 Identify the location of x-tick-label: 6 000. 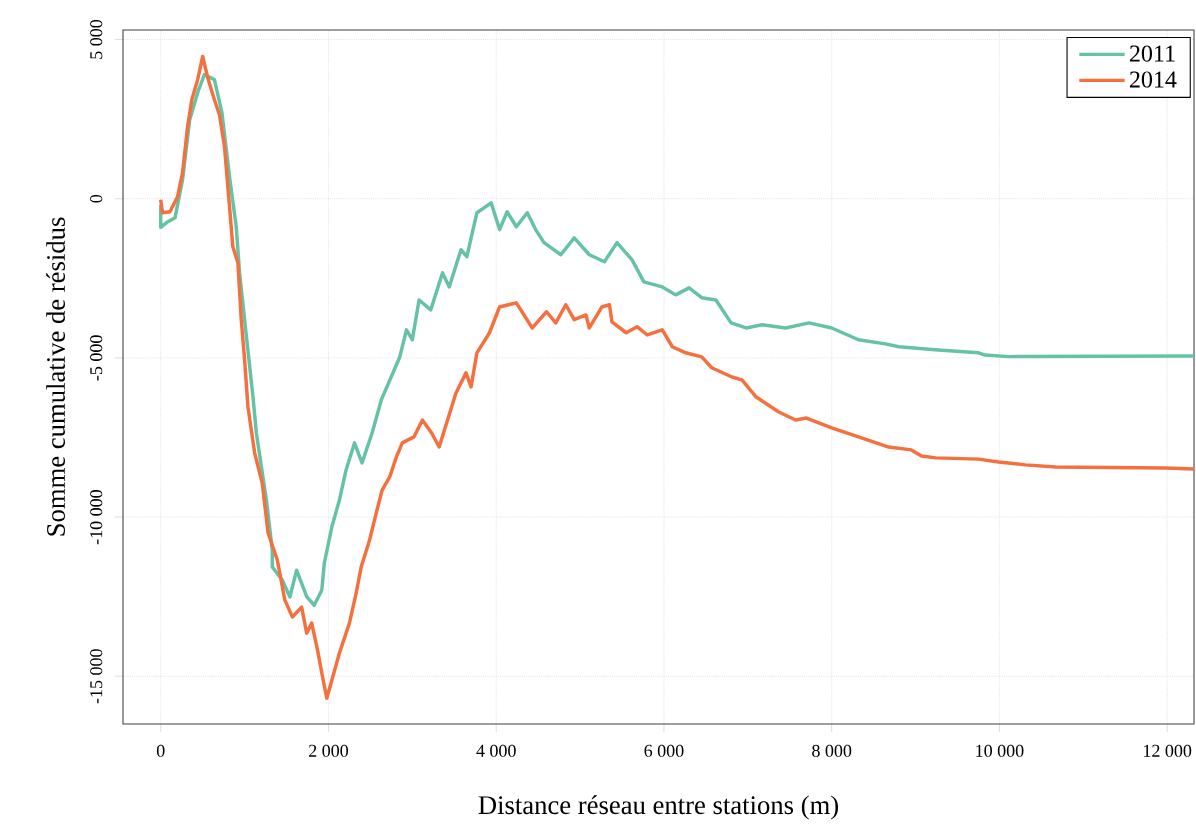
(664, 750).